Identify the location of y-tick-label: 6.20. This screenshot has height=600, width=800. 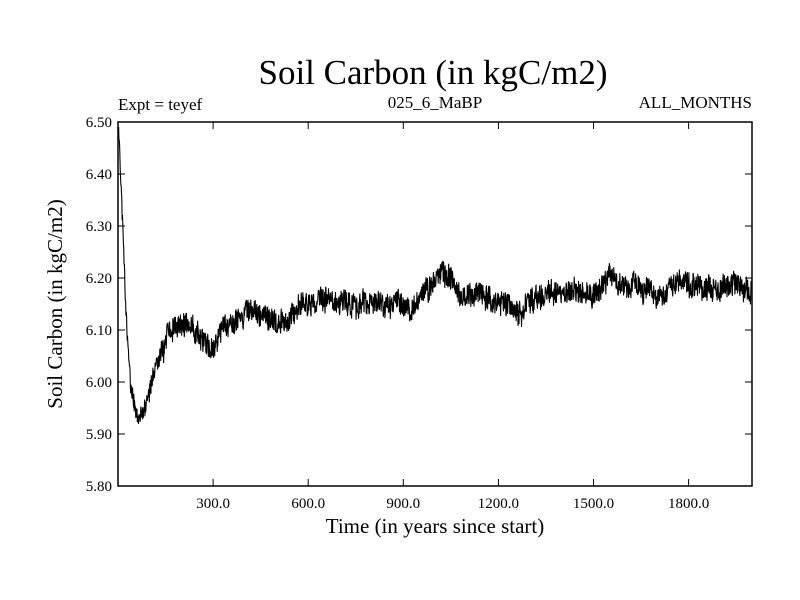
(99, 279).